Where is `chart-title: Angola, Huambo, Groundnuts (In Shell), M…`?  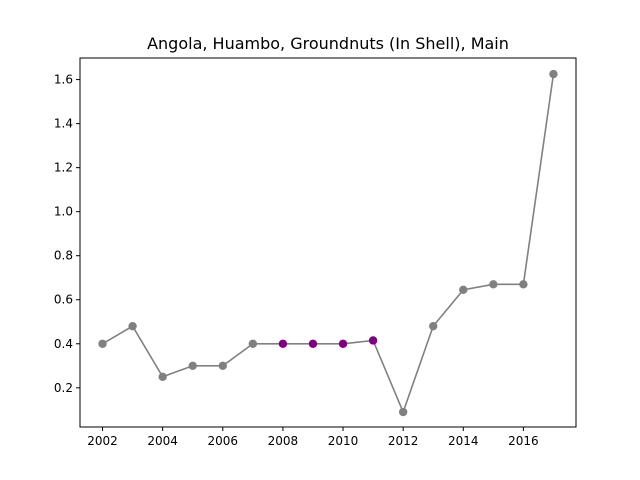 chart-title: Angola, Huambo, Groundnuts (In Shell), M… is located at coordinates (328, 43).